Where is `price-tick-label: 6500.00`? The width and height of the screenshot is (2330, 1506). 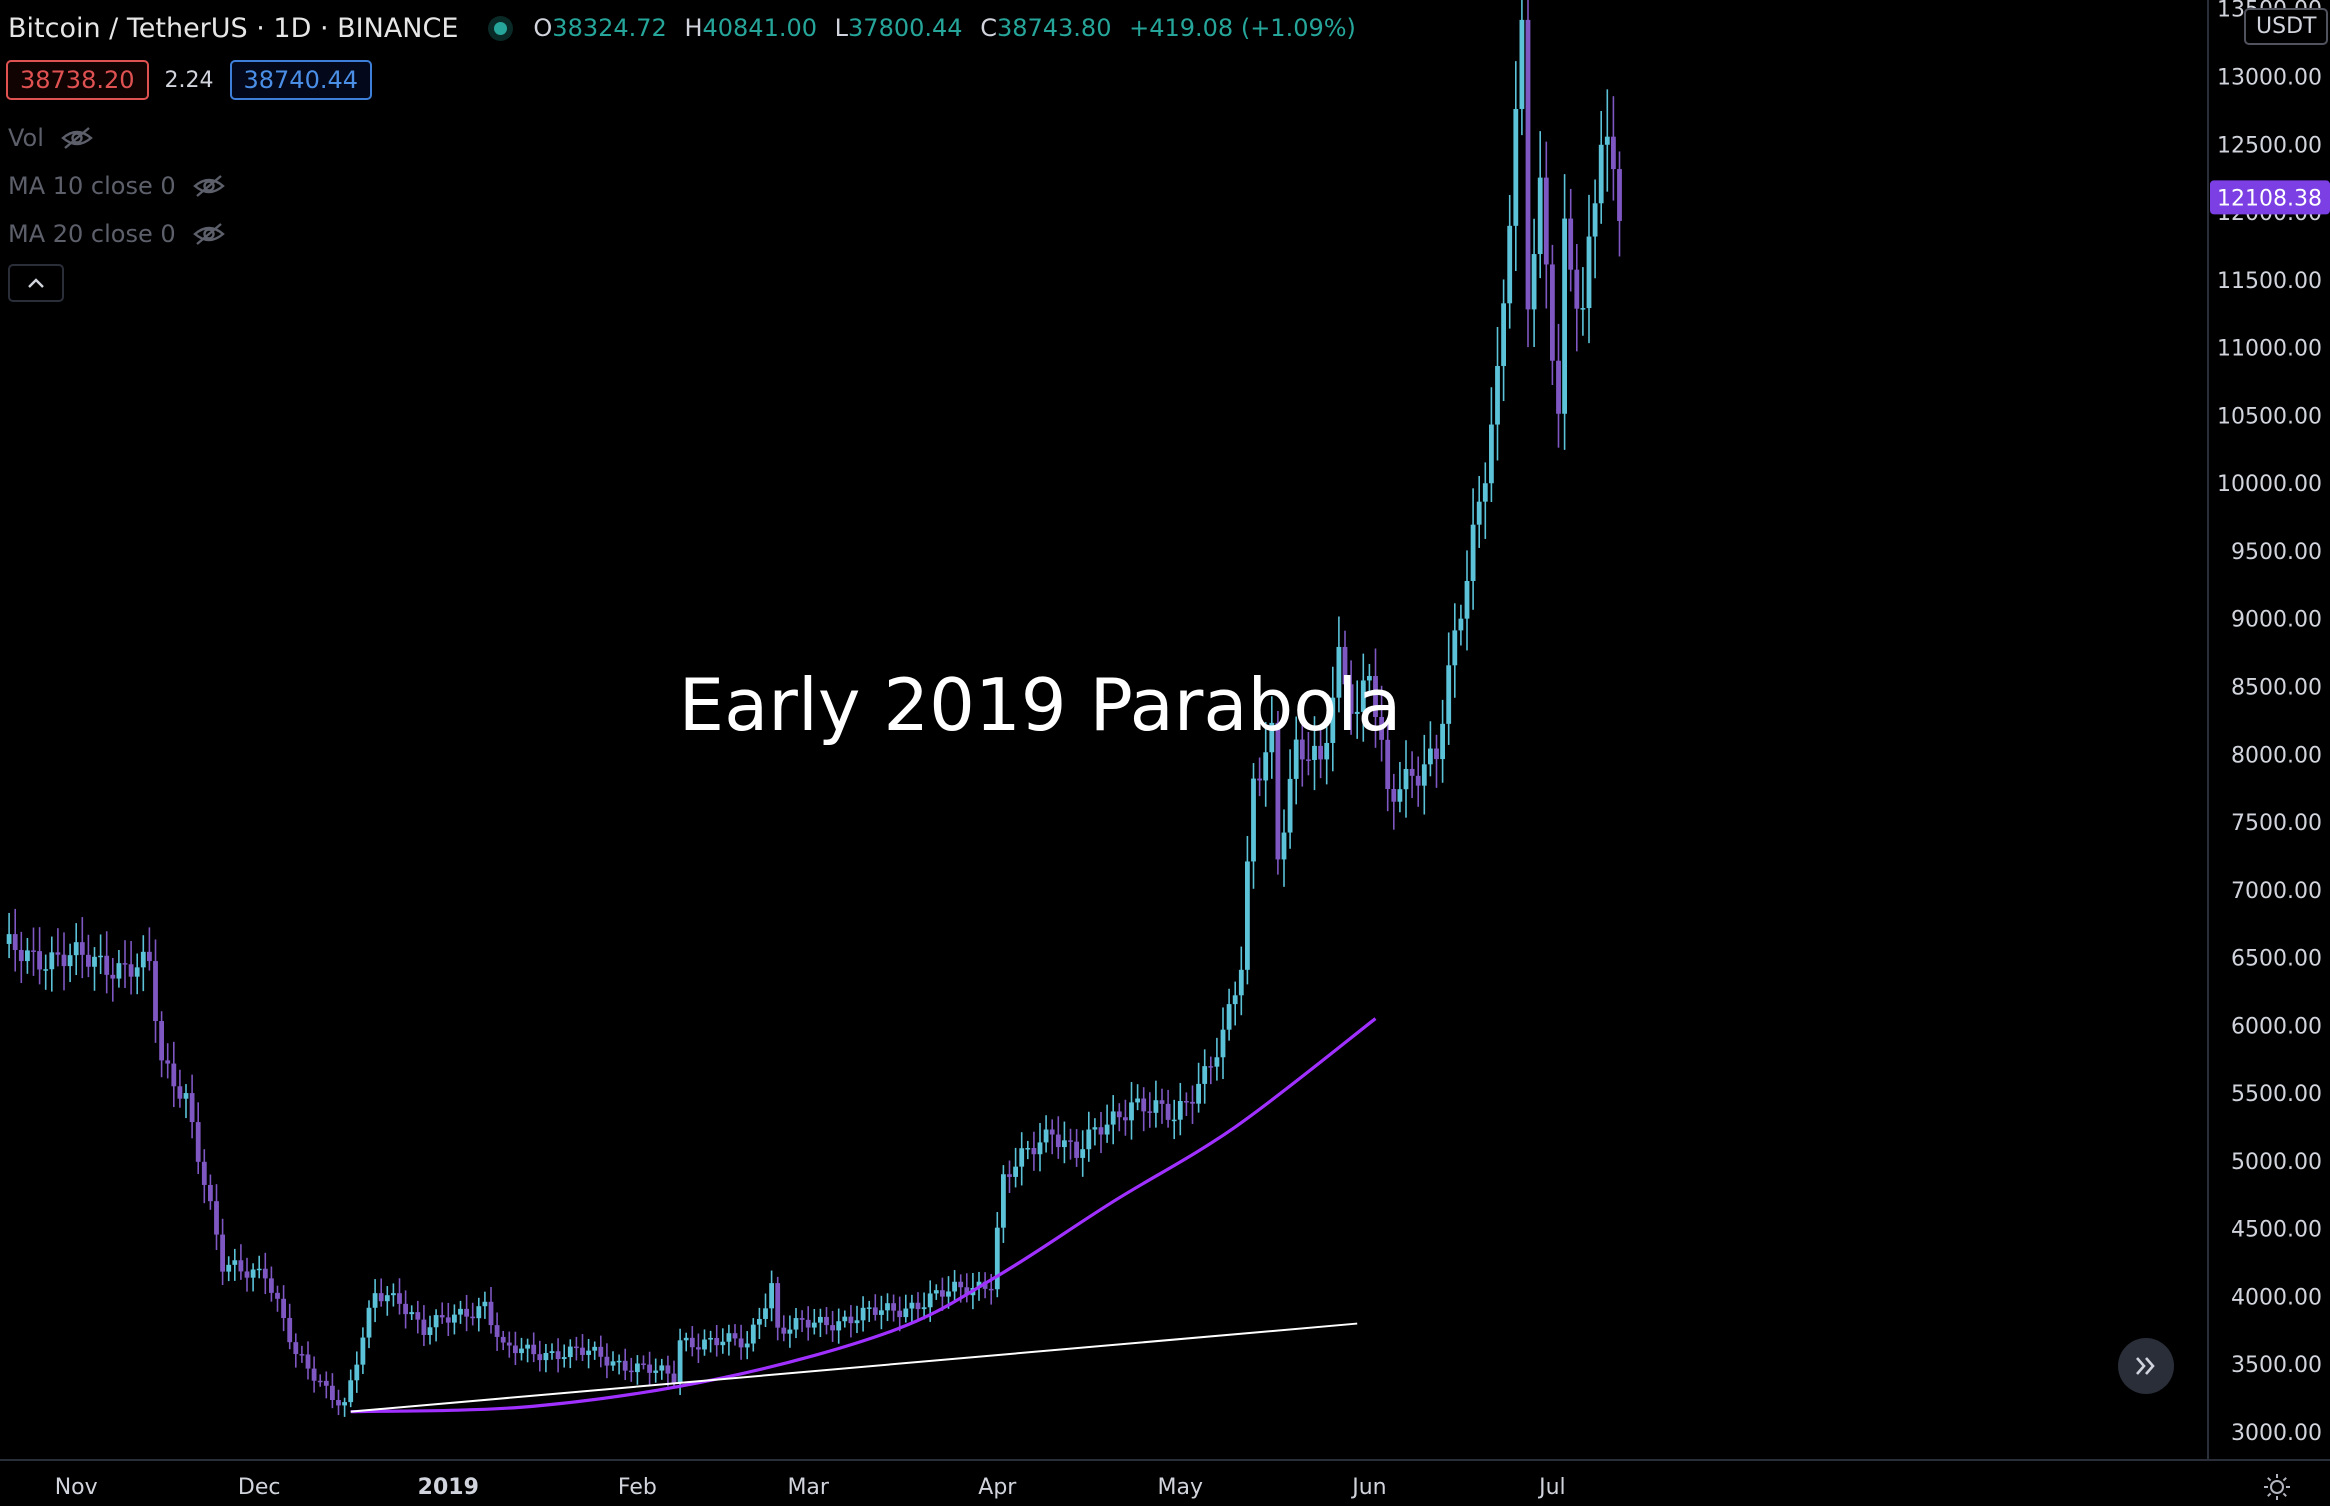
price-tick-label: 6500.00 is located at coordinates (2276, 959).